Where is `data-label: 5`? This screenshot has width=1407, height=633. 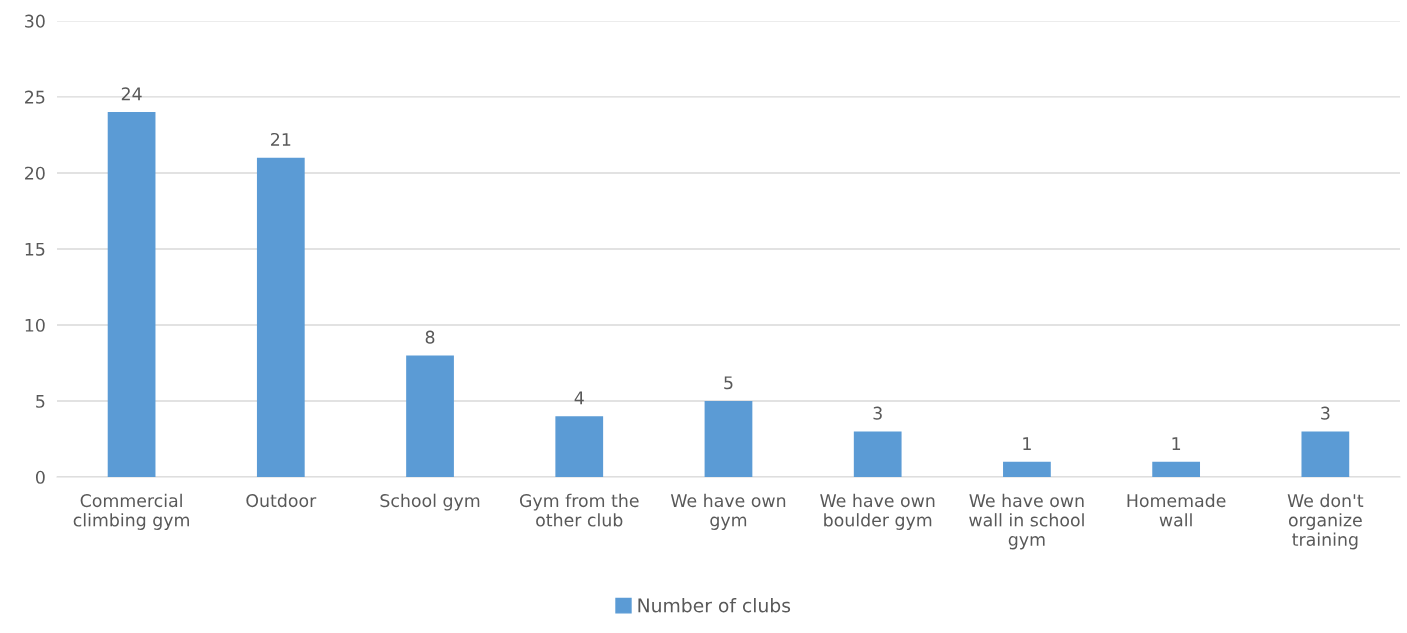 data-label: 5 is located at coordinates (728, 383).